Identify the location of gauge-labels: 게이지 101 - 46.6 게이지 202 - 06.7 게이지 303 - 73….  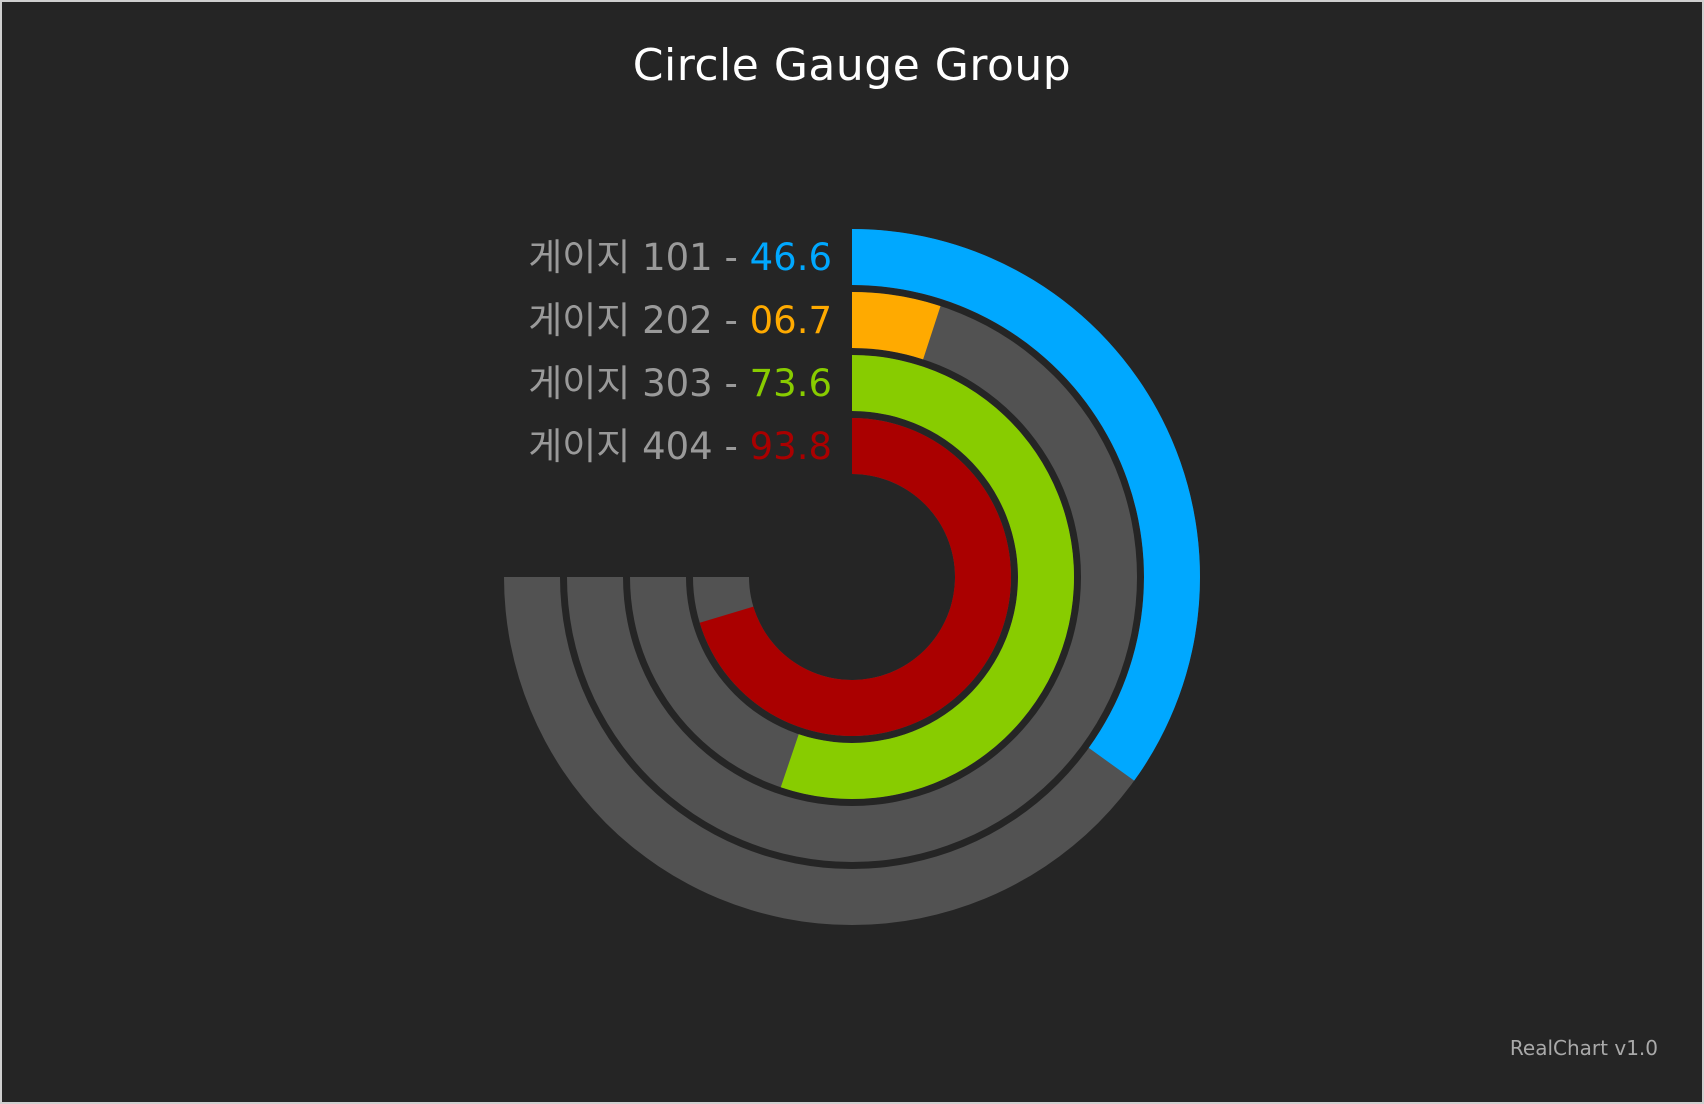
(680, 352).